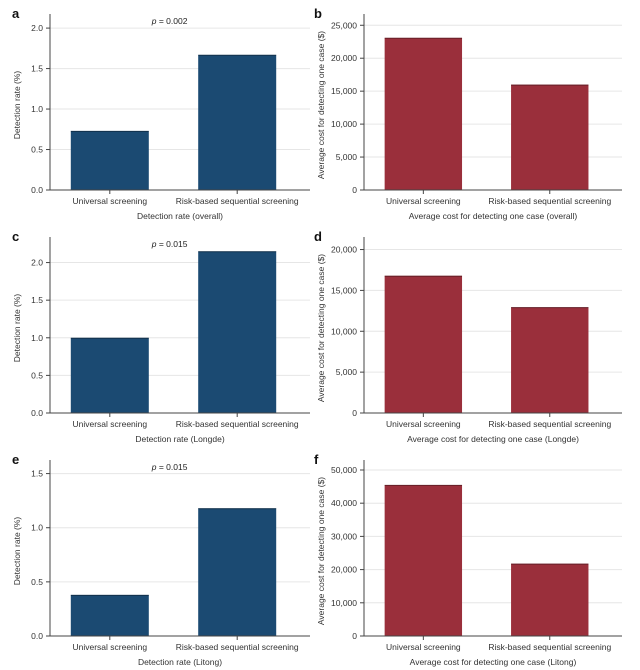 The height and width of the screenshot is (670, 640). Describe the element at coordinates (169, 21) in the screenshot. I see `p-value-annotation: p = 0.002` at that location.